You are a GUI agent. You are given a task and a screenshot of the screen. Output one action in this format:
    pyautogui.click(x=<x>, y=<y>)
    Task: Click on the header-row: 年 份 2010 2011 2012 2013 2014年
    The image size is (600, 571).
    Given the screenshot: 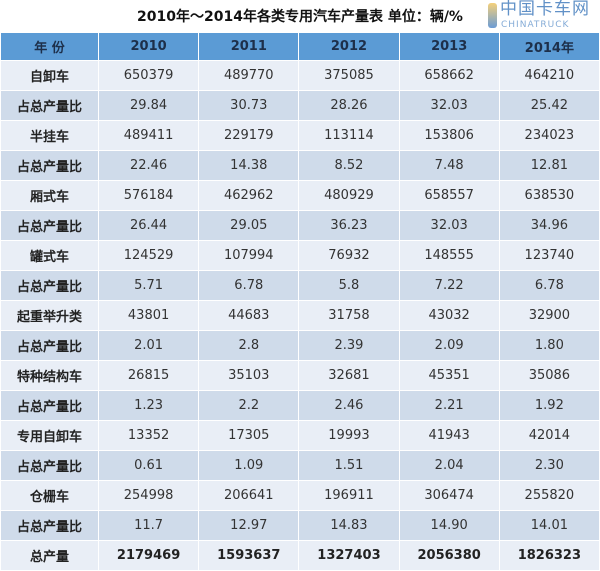 What is the action you would take?
    pyautogui.click(x=300, y=46)
    